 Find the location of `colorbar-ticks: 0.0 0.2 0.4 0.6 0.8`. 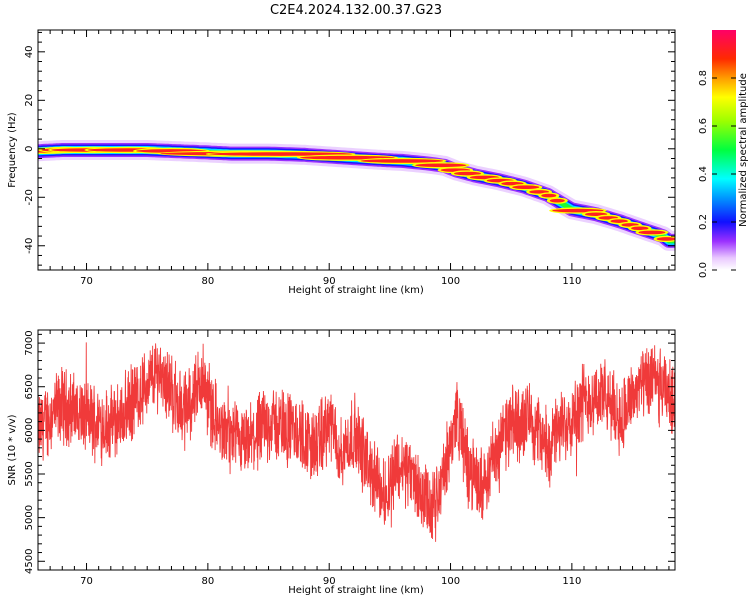

colorbar-ticks: 0.0 0.2 0.4 0.6 0.8 is located at coordinates (717, 174).